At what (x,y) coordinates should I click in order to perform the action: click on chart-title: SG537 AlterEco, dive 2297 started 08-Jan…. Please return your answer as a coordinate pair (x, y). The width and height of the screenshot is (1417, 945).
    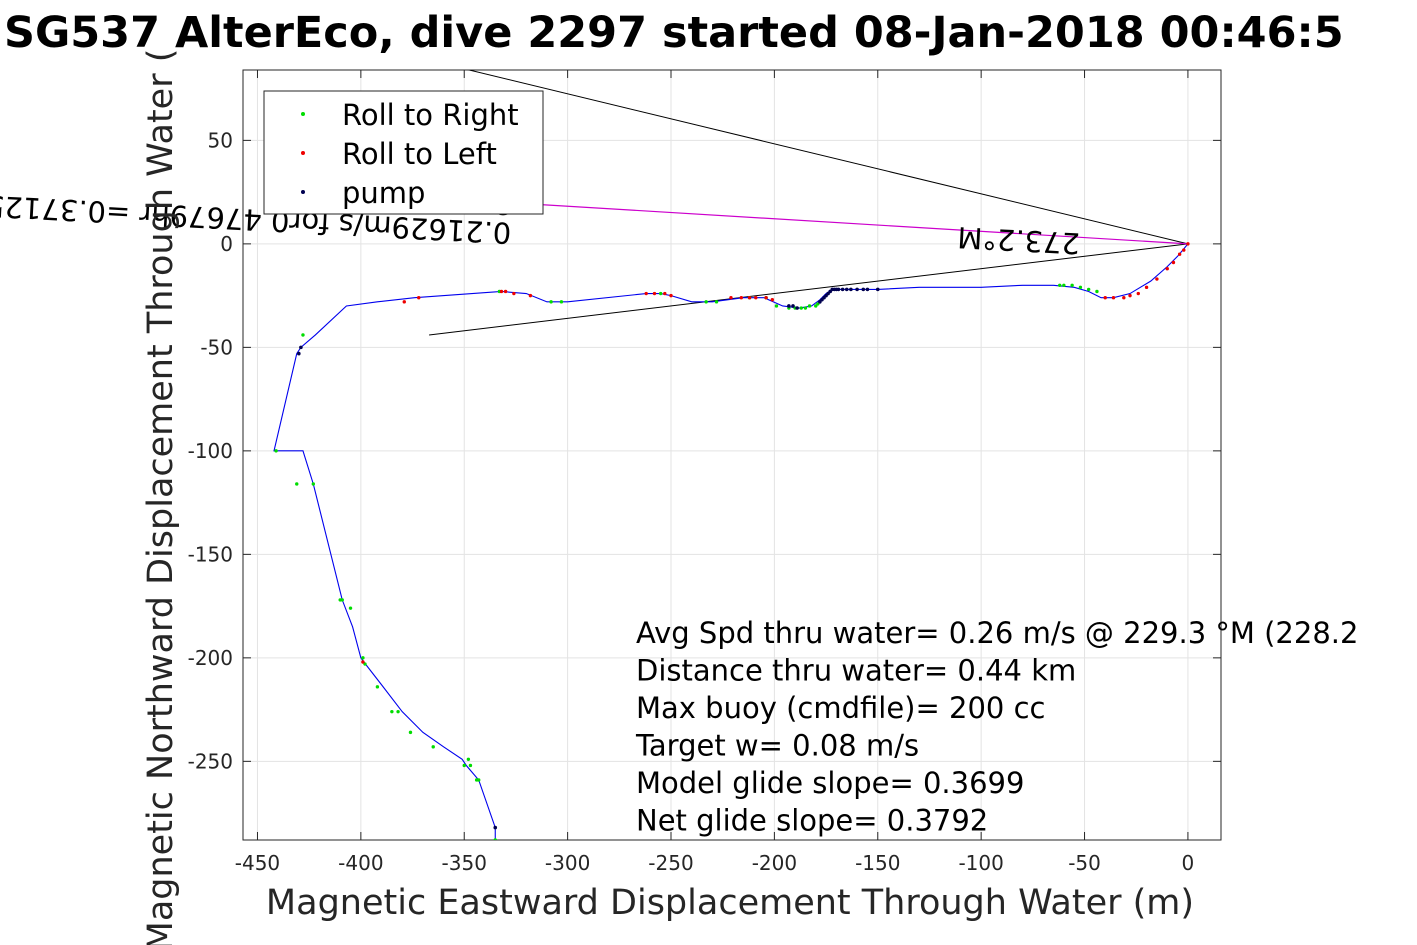
    Looking at the image, I should click on (674, 33).